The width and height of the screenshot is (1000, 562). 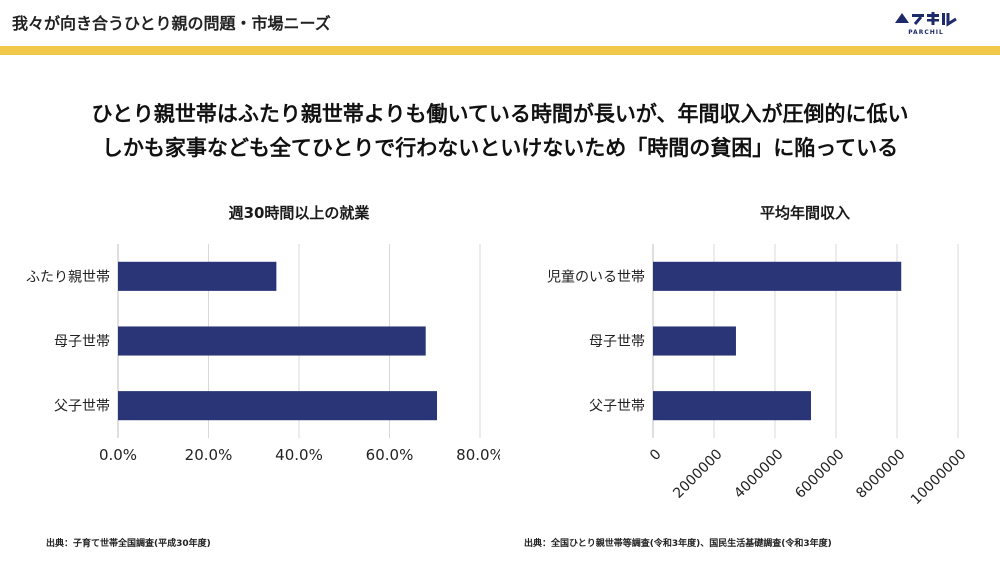 What do you see at coordinates (758, 473) in the screenshot?
I see `tick-label: 4000000` at bounding box center [758, 473].